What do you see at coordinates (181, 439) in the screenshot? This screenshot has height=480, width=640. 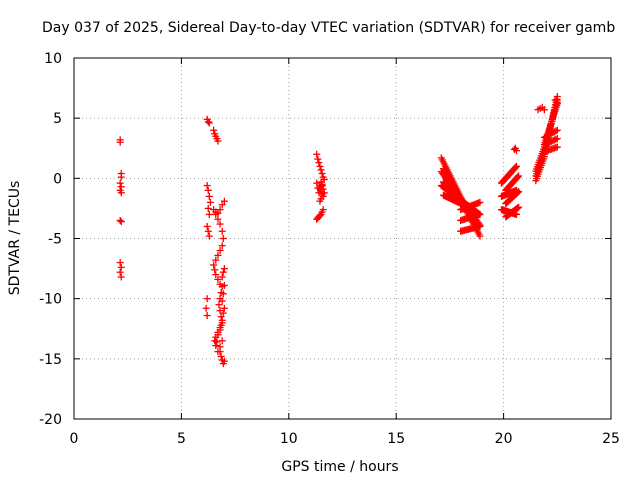 I see `x-tick-label: 5` at bounding box center [181, 439].